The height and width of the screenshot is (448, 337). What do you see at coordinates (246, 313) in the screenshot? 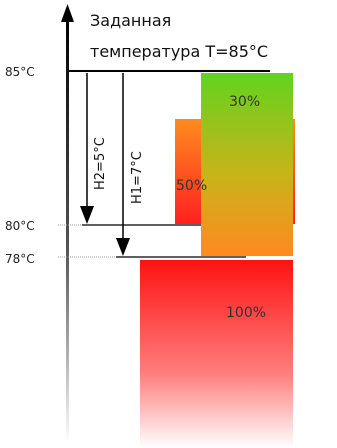
I see `bar-100-label: 100%` at bounding box center [246, 313].